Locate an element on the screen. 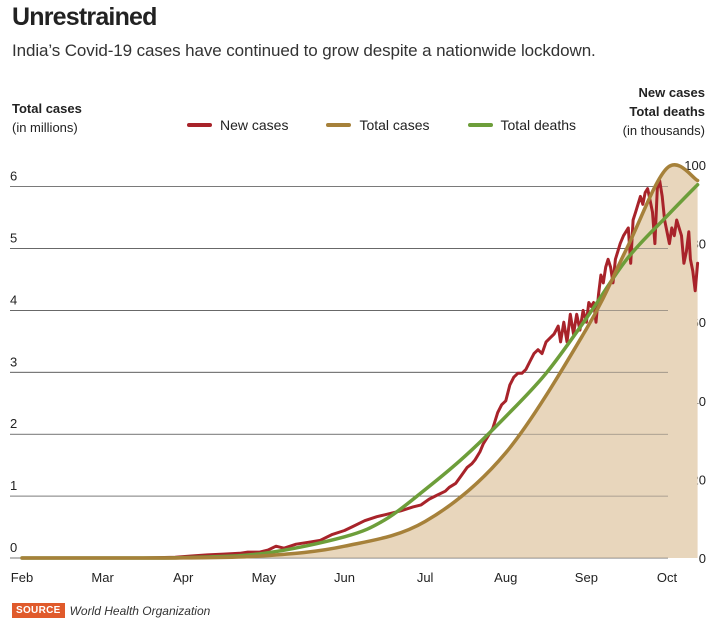 The width and height of the screenshot is (715, 623). legend-swatch-total-cases is located at coordinates (339, 125).